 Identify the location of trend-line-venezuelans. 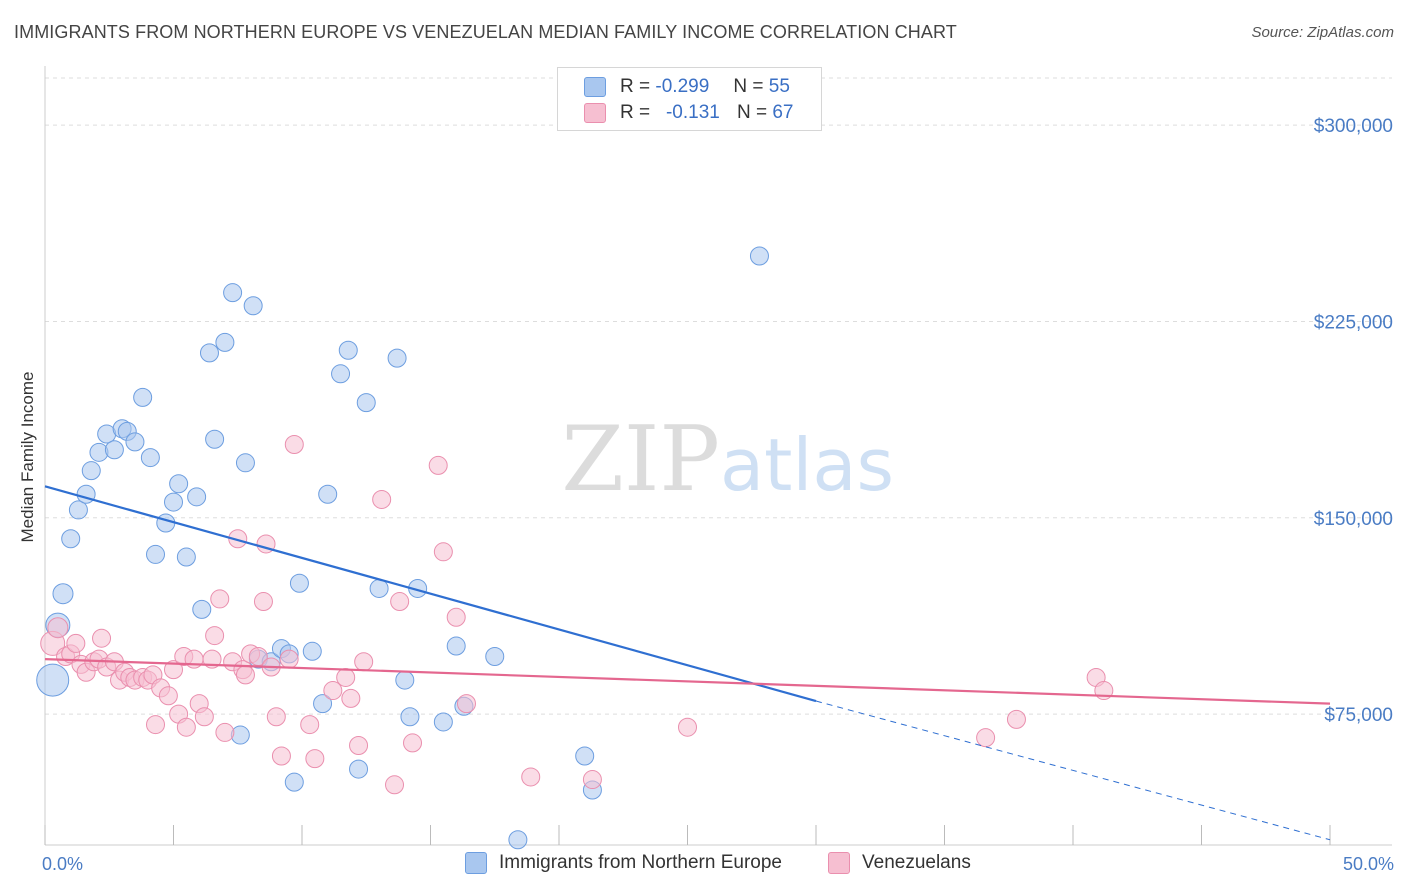
(687, 681).